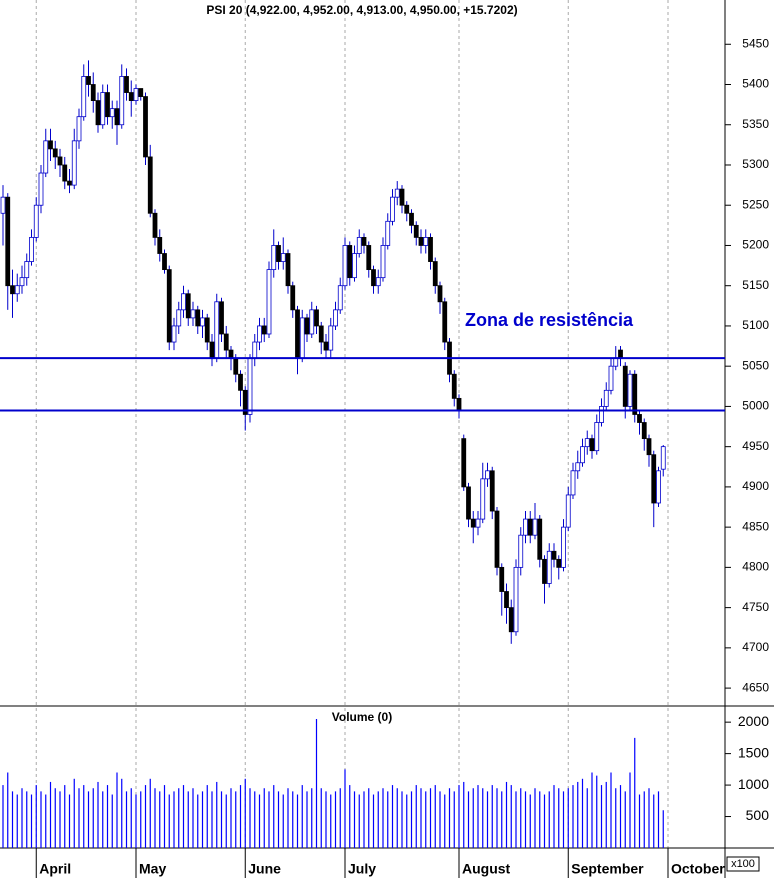  What do you see at coordinates (755, 204) in the screenshot?
I see `y-tick-label: 5250` at bounding box center [755, 204].